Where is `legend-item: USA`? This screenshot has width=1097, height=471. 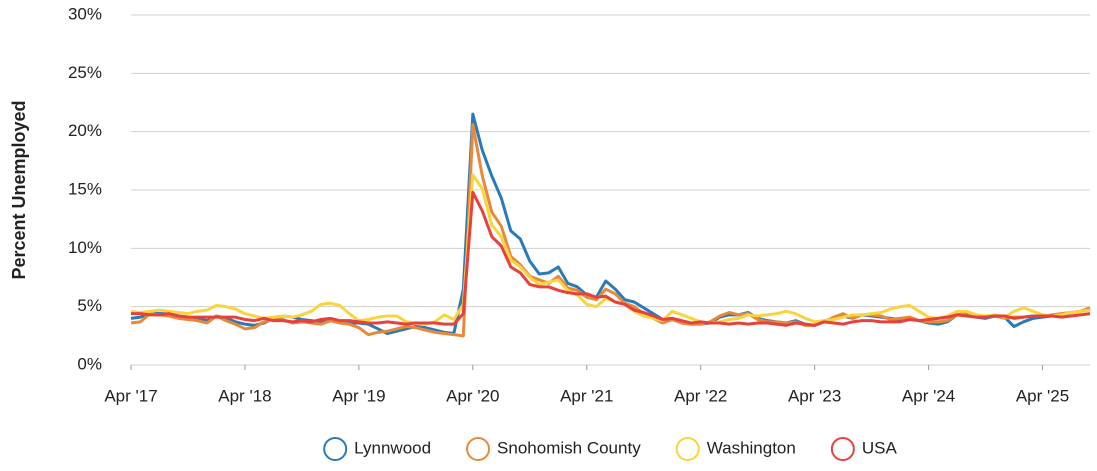 legend-item: USA is located at coordinates (864, 449).